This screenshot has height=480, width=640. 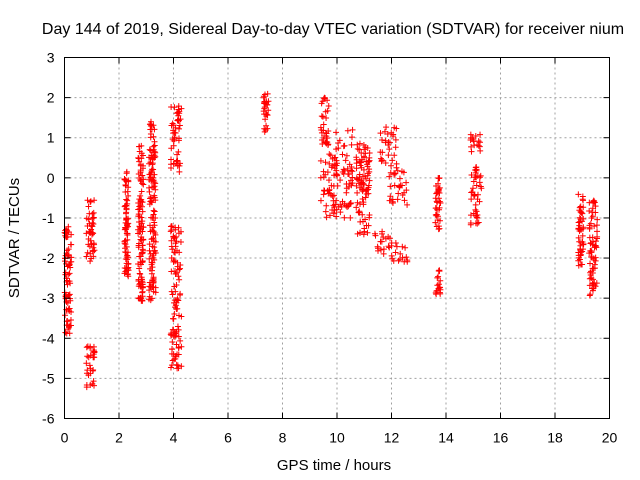 What do you see at coordinates (119, 438) in the screenshot?
I see `x-tick-label: 2` at bounding box center [119, 438].